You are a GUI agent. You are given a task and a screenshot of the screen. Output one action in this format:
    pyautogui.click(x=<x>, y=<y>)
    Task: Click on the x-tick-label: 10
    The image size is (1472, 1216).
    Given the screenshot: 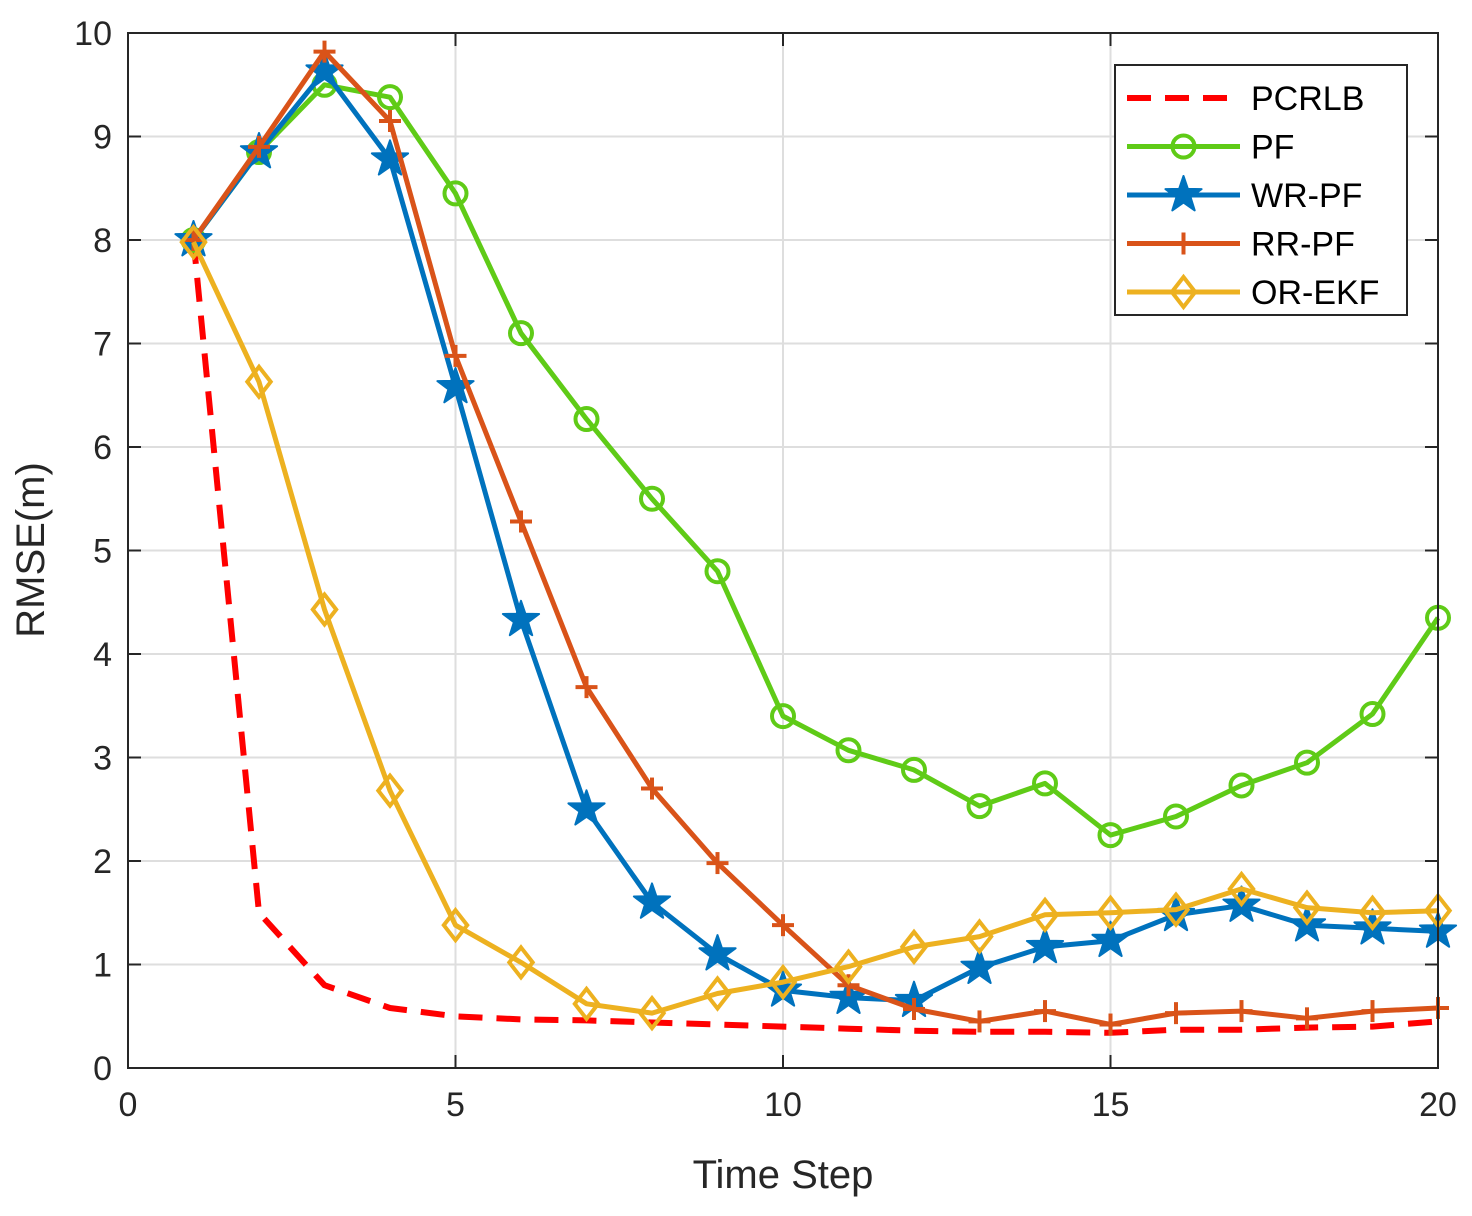 What is the action you would take?
    pyautogui.click(x=783, y=1105)
    